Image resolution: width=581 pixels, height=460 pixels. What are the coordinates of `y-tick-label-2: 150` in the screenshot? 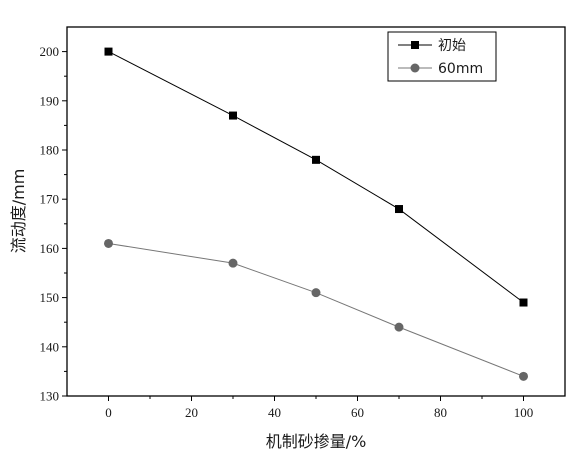 It's located at (50, 297).